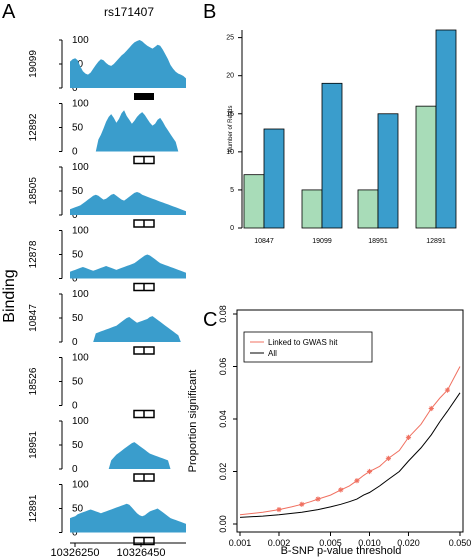 The height and width of the screenshot is (559, 474). Describe the element at coordinates (408, 543) in the screenshot. I see `panel-c-x-tick-label: 0.020` at that location.